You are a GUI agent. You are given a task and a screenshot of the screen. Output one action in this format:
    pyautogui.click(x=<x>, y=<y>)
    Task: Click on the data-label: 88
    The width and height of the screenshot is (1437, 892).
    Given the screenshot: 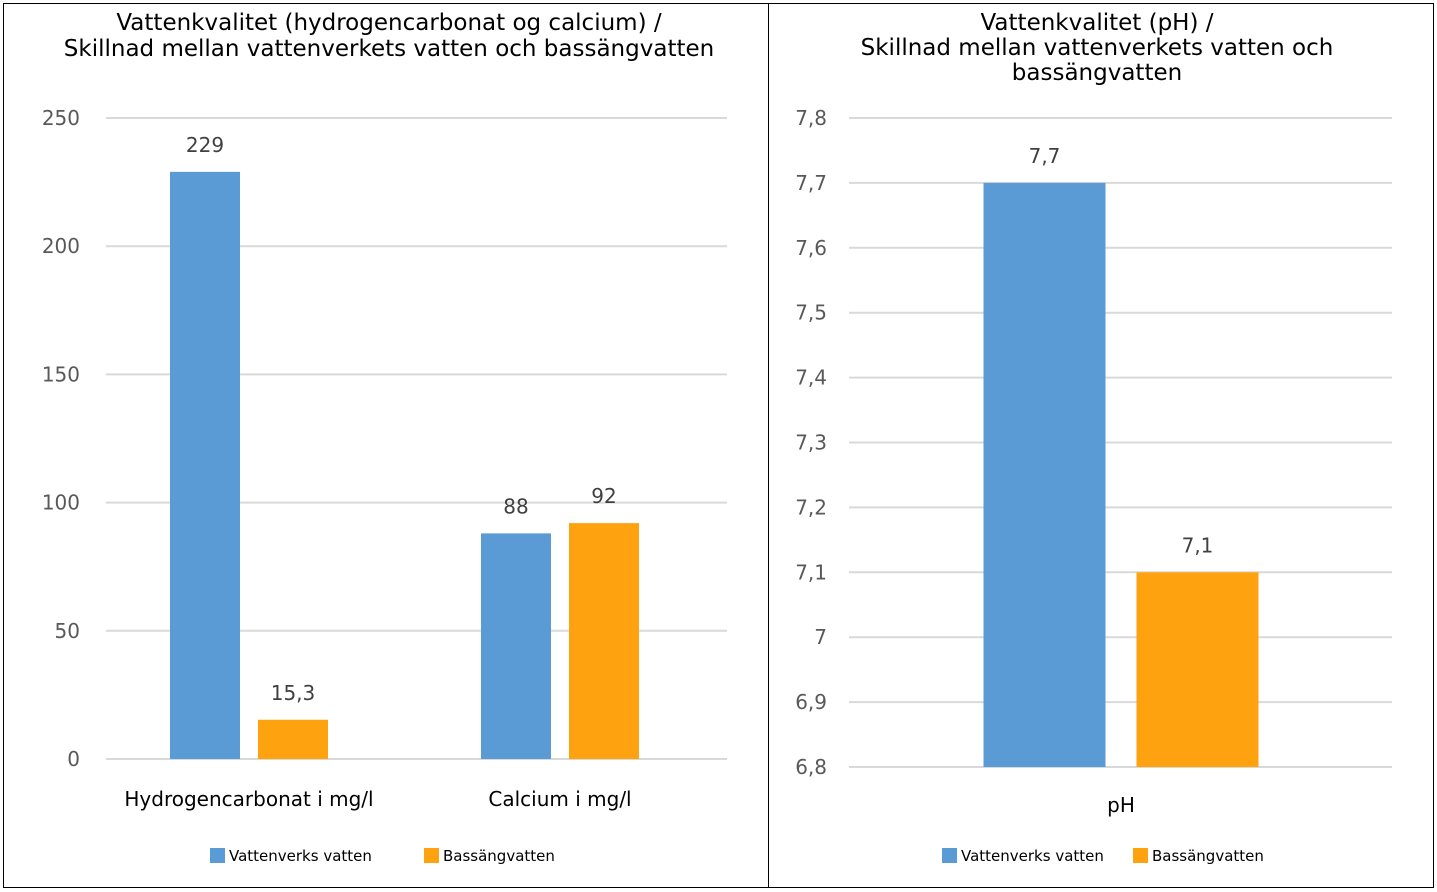 What is the action you would take?
    pyautogui.click(x=515, y=506)
    